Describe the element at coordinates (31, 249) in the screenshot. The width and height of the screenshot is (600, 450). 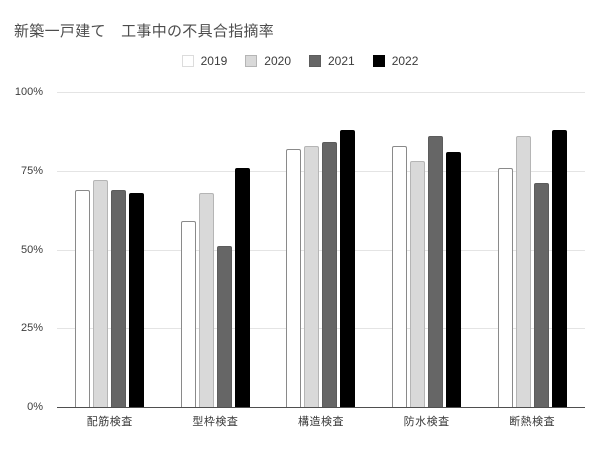
I see `y-tick-label: 50%` at that location.